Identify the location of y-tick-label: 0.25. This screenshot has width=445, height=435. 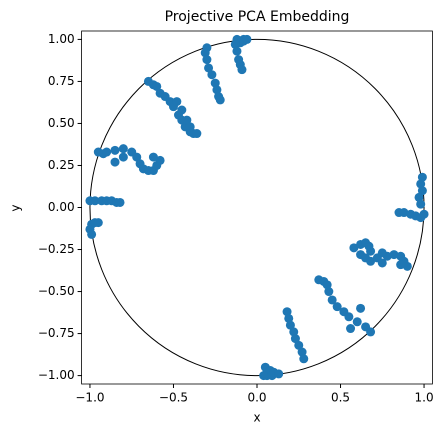
(61, 165).